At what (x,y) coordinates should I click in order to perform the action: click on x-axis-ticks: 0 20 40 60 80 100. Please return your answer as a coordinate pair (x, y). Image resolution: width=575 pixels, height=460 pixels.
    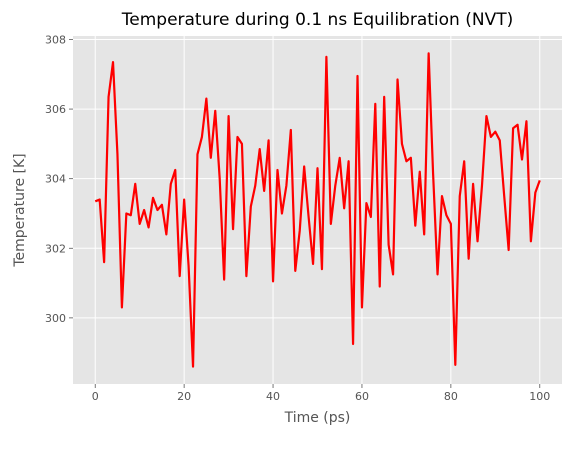
    Looking at the image, I should click on (321, 393).